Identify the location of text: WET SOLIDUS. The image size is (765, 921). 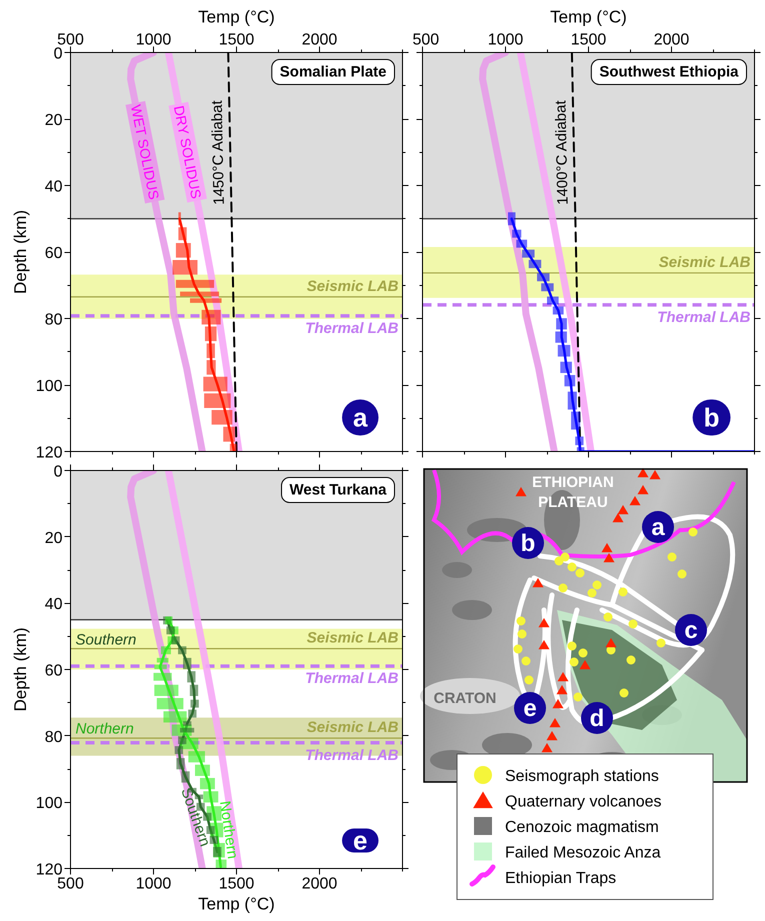
(145, 152).